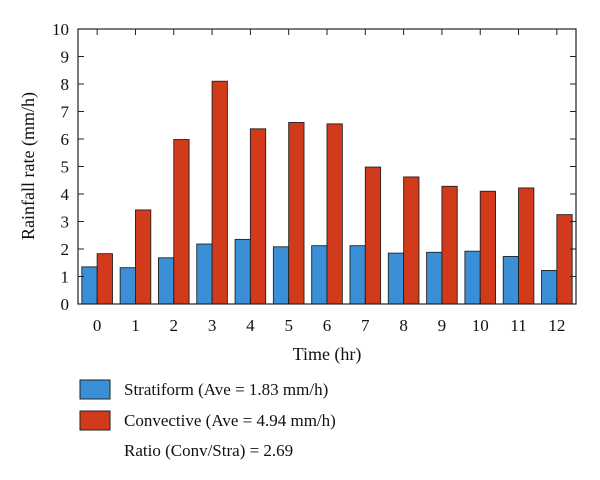 The image size is (600, 480). Describe the element at coordinates (65, 139) in the screenshot. I see `y-tick-label: 6` at that location.